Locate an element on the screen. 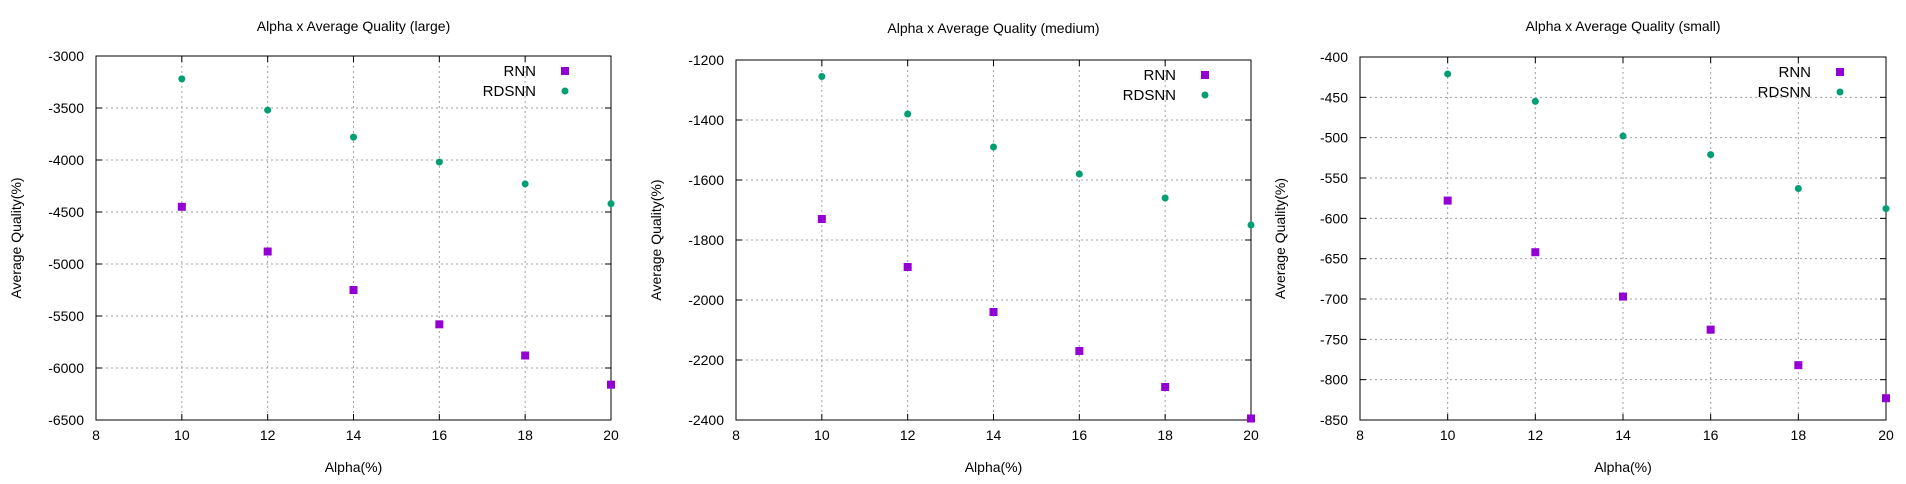 This screenshot has width=1906, height=484. y-tick-label: -4500 is located at coordinates (66, 212).